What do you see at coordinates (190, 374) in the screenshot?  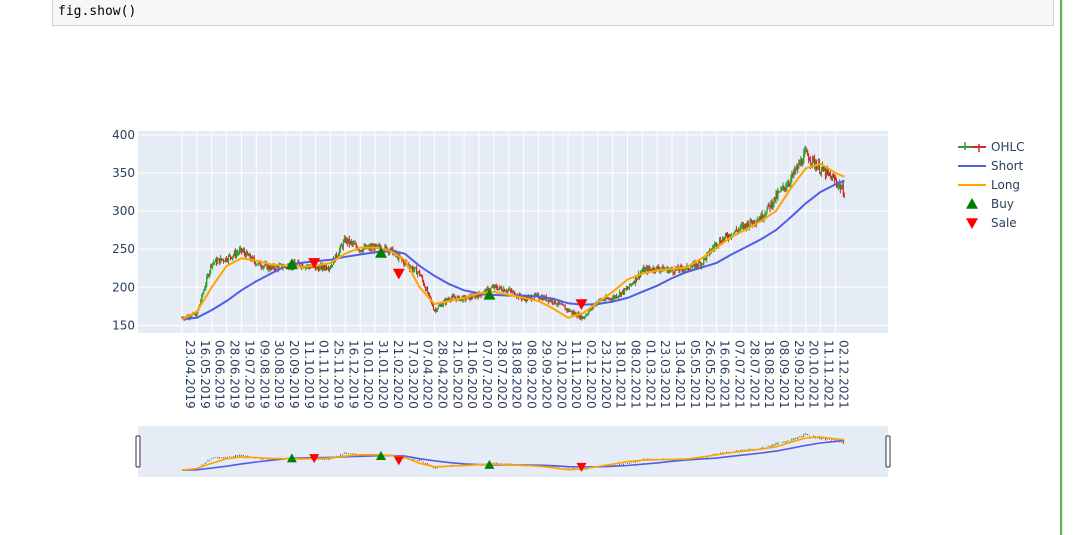 I see `x-tick-label: 23.04.2019` at bounding box center [190, 374].